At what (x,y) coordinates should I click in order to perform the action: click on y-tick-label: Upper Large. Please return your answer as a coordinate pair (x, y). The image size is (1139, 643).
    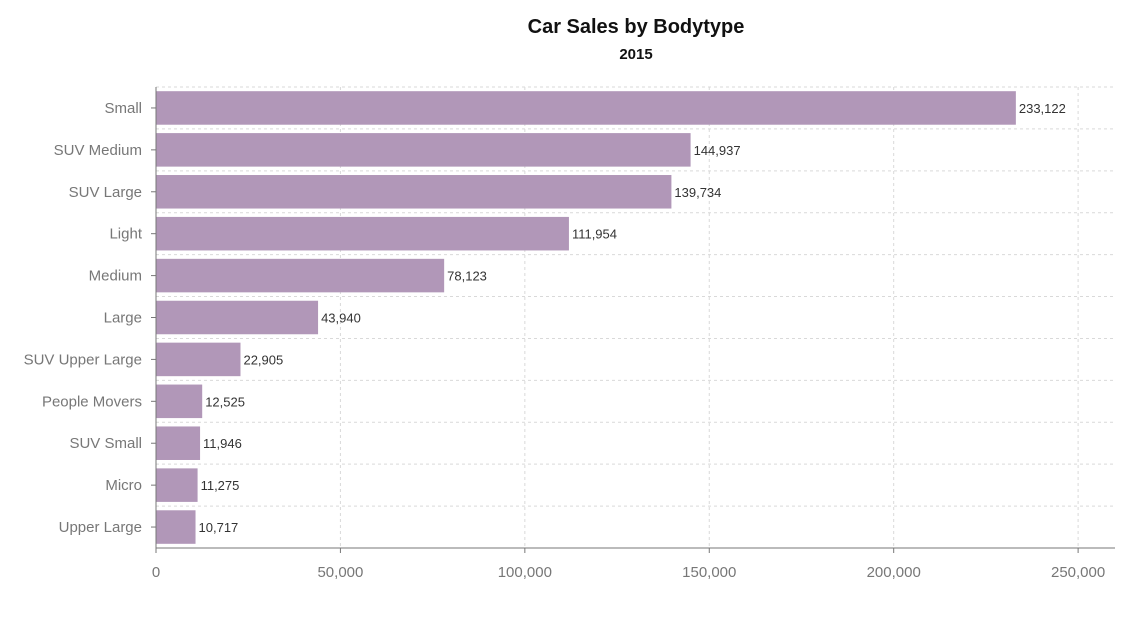
    Looking at the image, I should click on (100, 527).